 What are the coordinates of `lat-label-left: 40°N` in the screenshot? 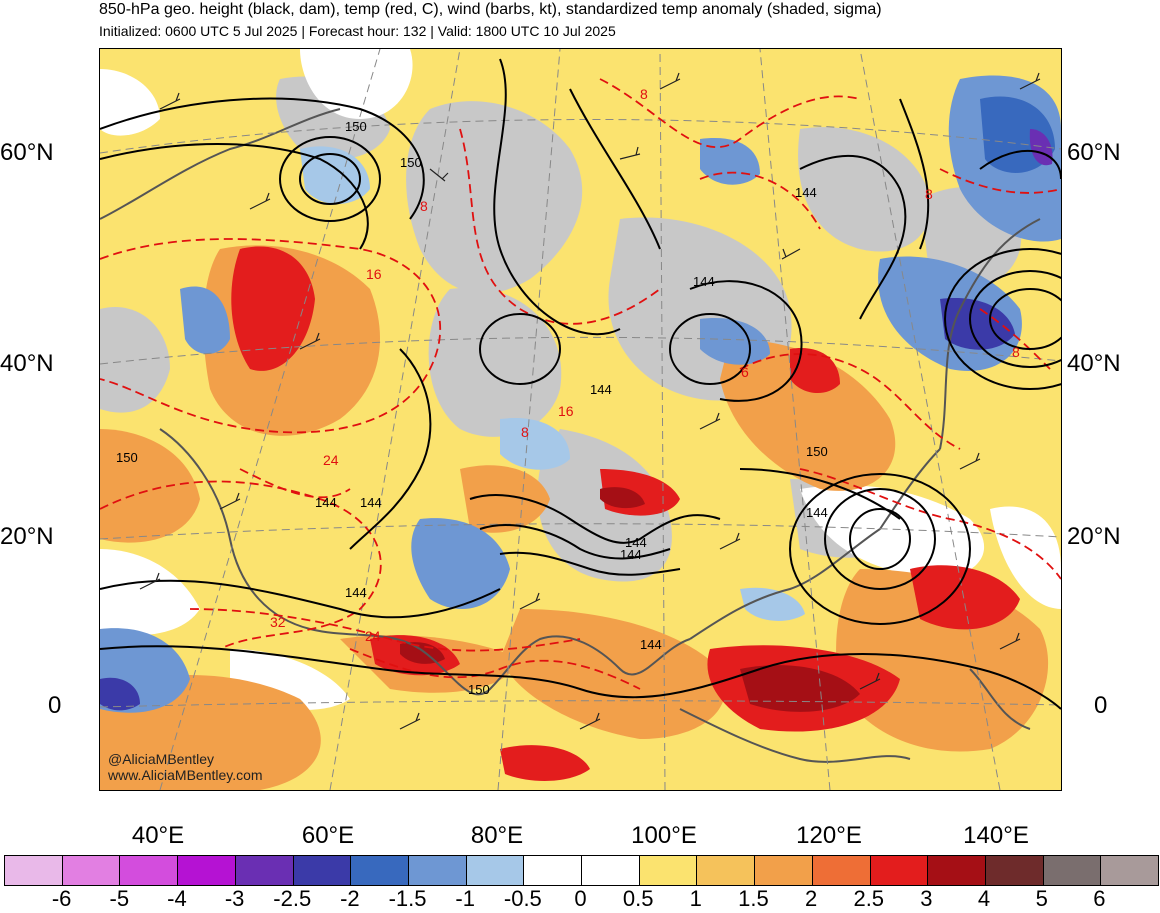 It's located at (27, 363).